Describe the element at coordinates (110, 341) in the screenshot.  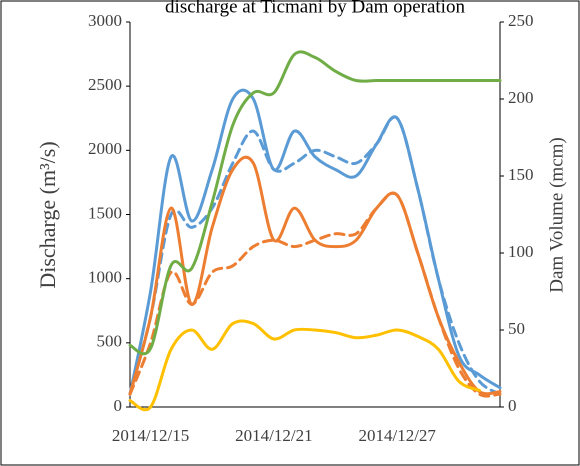
I see `y-tick-label: 500` at that location.